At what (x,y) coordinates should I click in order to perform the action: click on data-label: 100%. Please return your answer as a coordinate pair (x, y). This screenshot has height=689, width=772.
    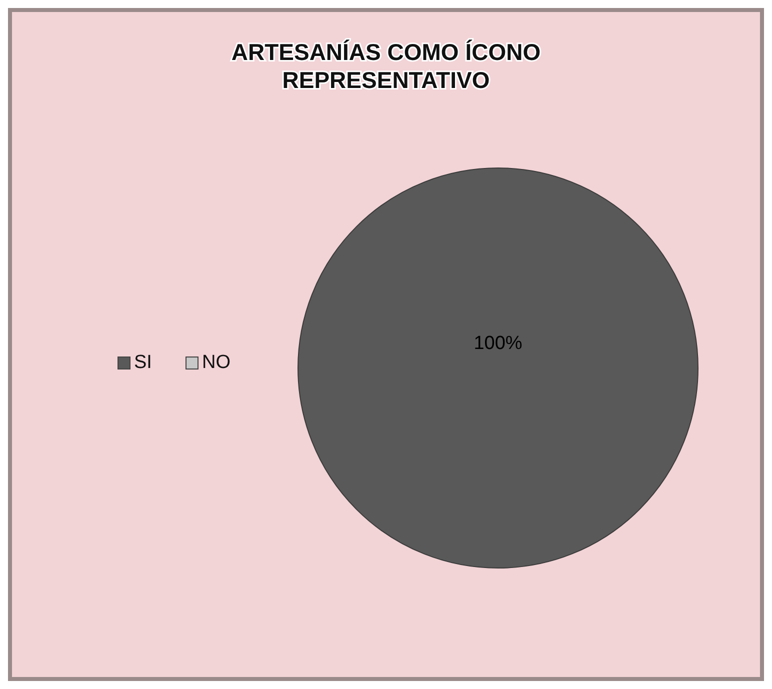
    Looking at the image, I should click on (498, 343).